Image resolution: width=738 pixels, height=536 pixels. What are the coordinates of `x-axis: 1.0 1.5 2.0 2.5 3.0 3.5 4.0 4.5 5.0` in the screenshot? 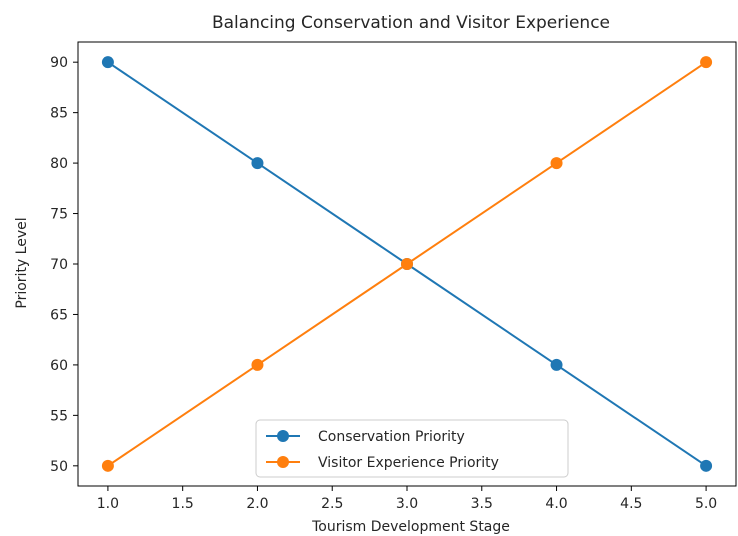 It's located at (407, 499).